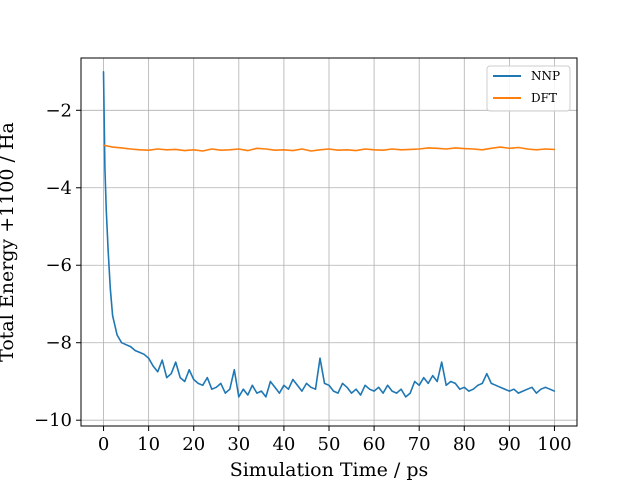 This screenshot has height=480, width=640. Describe the element at coordinates (53, 420) in the screenshot. I see `y-tick-label: −10` at that location.